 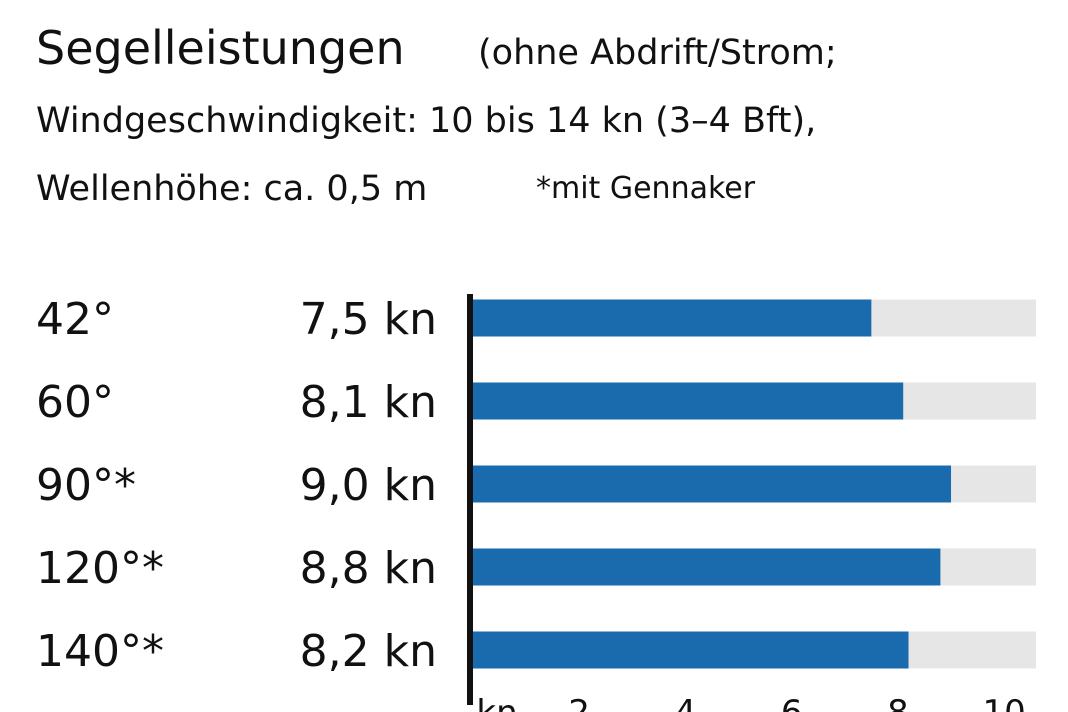 What do you see at coordinates (579, 702) in the screenshot?
I see `x-tick-label: 2` at bounding box center [579, 702].